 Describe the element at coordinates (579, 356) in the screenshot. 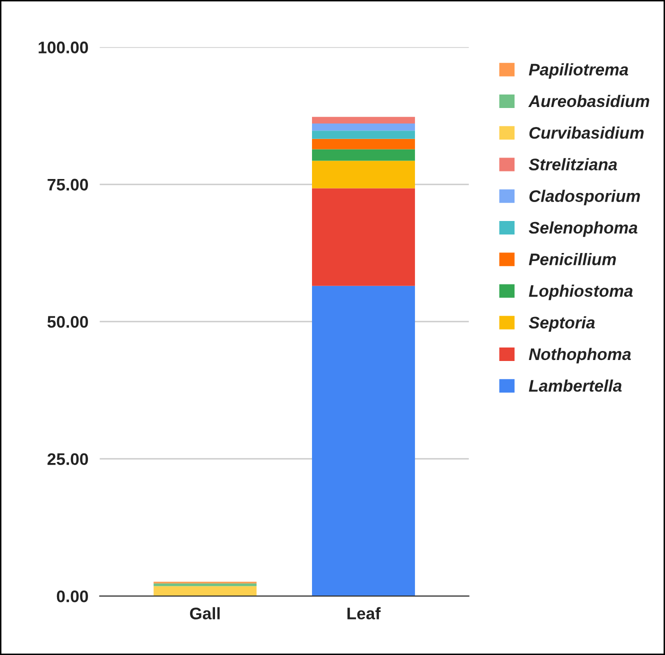

I see `legend-label: Nothophoma` at that location.